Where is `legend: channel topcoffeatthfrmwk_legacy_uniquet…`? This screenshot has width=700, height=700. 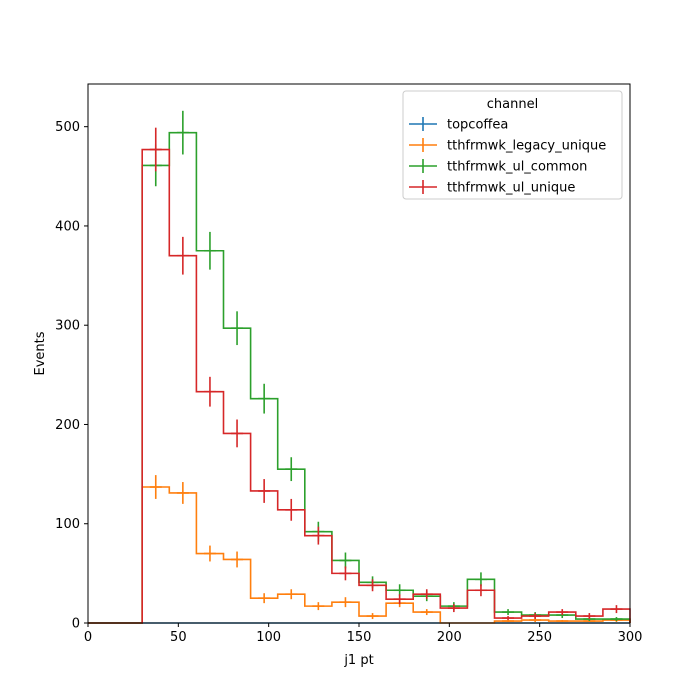 legend: channel topcoffeatthfrmwk_legacy_uniquet… is located at coordinates (512, 145).